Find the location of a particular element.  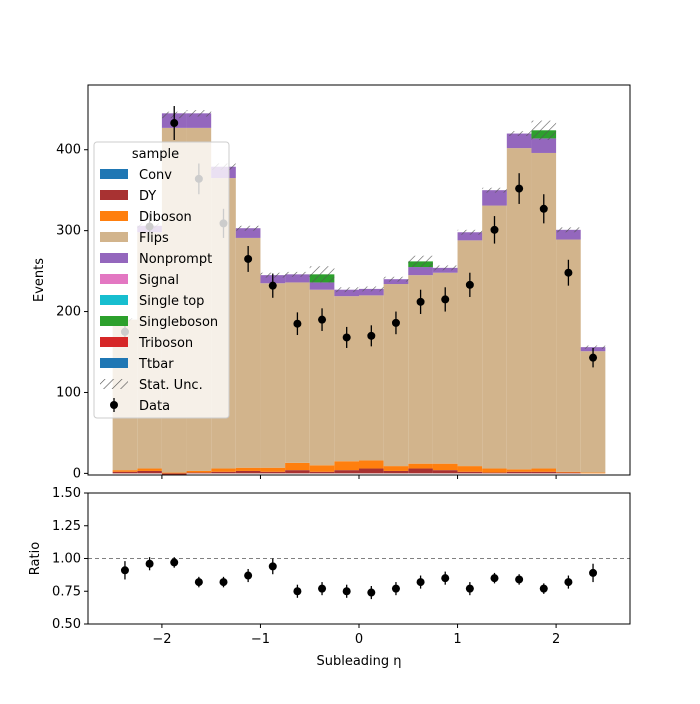

legend-entry: Data is located at coordinates (140, 406).